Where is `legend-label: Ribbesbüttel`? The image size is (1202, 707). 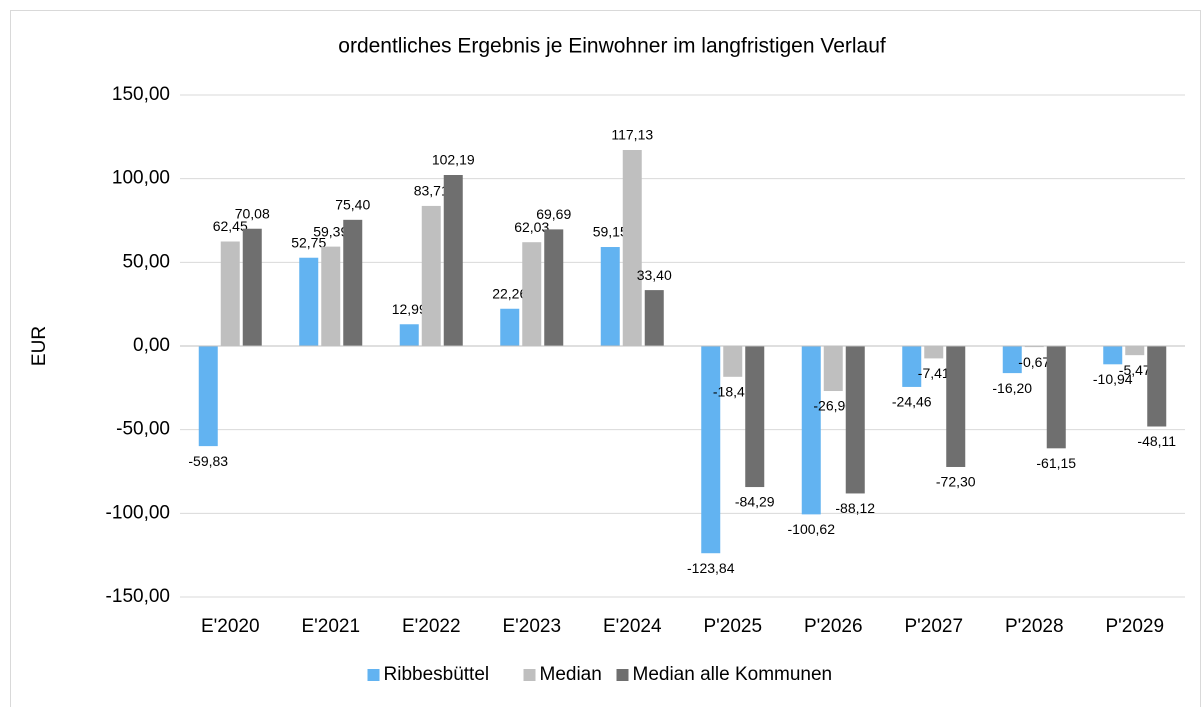
legend-label: Ribbesbüttel is located at coordinates (437, 674).